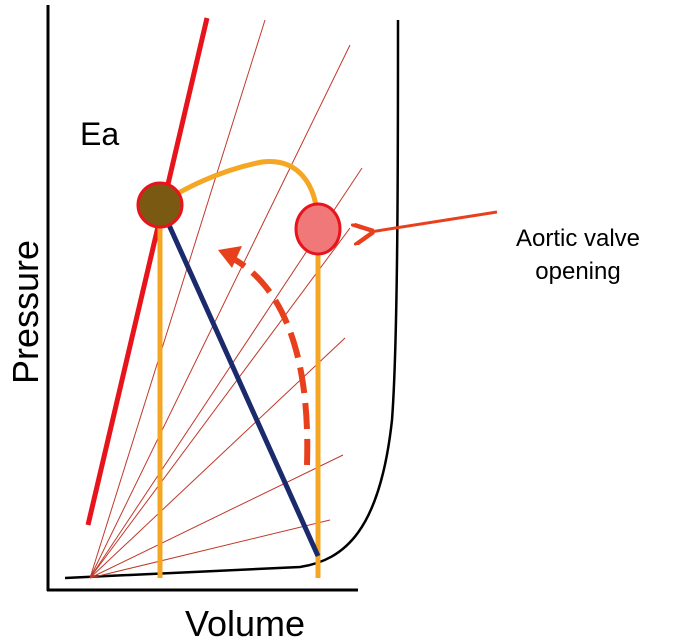 This screenshot has width=685, height=641. Describe the element at coordinates (318, 229) in the screenshot. I see `aortic-valve-point` at that location.